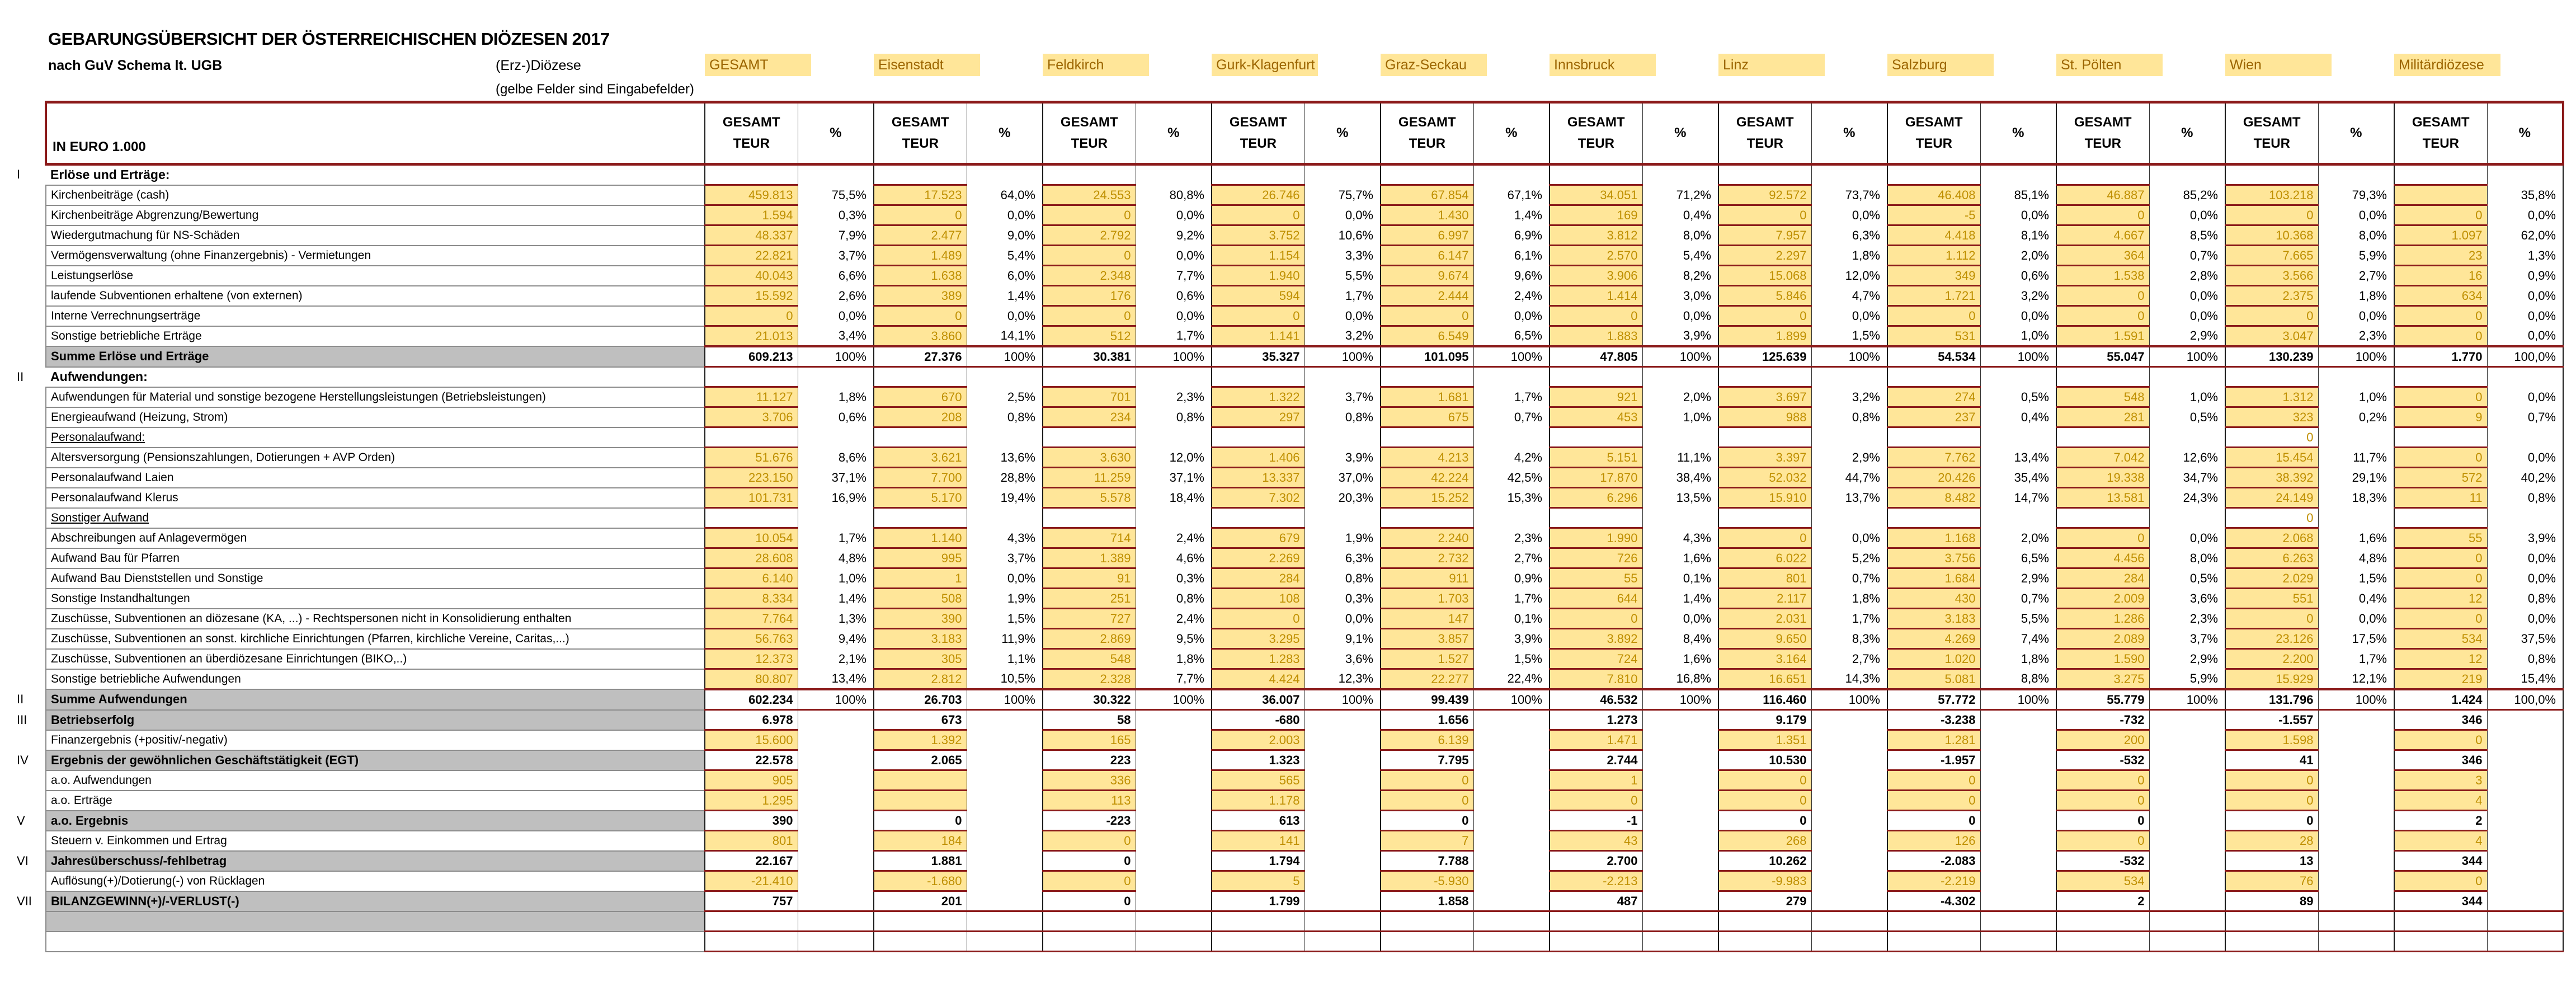 The image size is (2576, 992). Describe the element at coordinates (751, 478) in the screenshot. I see `value-cell: 223.150` at that location.